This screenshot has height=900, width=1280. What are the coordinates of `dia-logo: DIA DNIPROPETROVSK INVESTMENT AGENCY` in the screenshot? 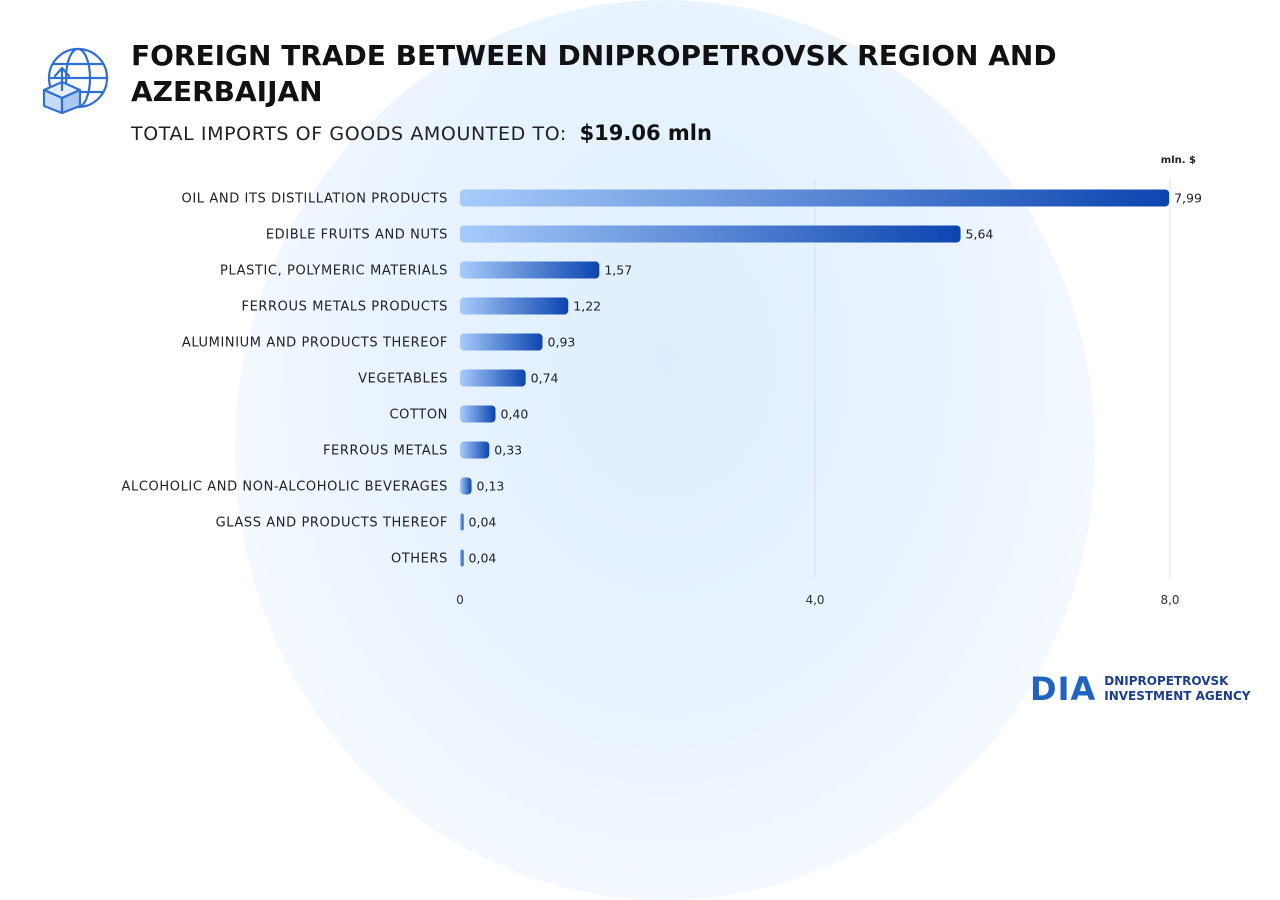 It's located at (1140, 689).